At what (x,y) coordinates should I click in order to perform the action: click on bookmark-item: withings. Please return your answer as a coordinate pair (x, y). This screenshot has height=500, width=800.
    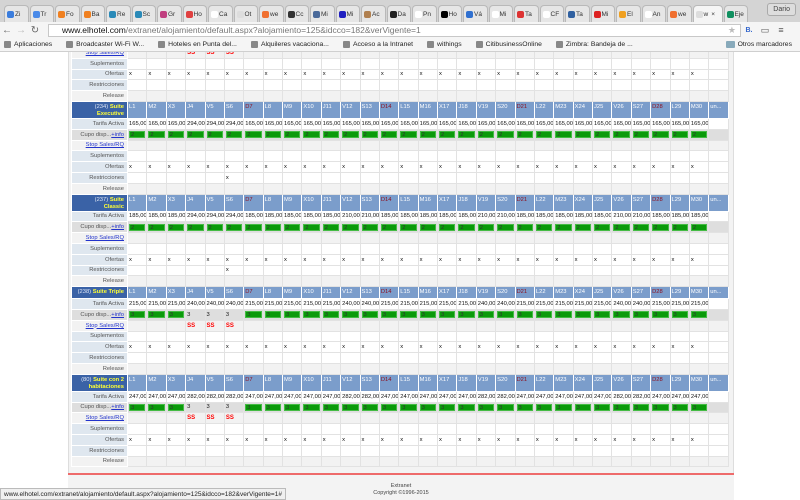
    Looking at the image, I should click on (444, 44).